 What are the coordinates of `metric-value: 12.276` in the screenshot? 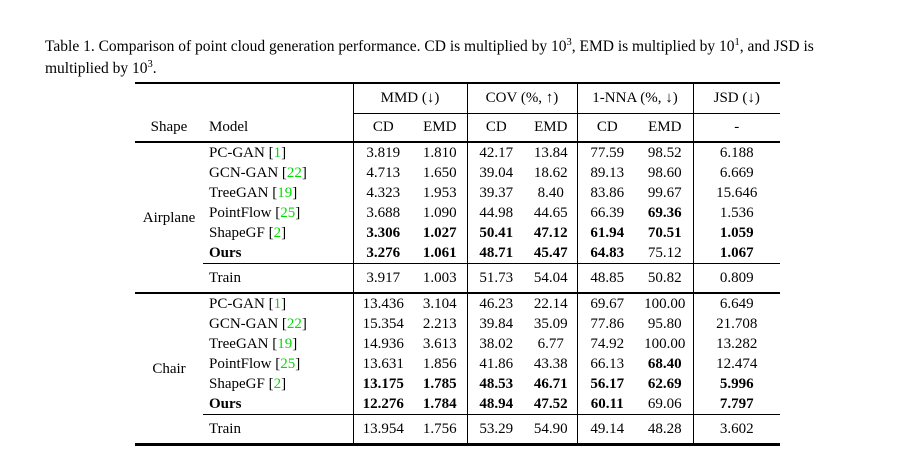 It's located at (382, 404).